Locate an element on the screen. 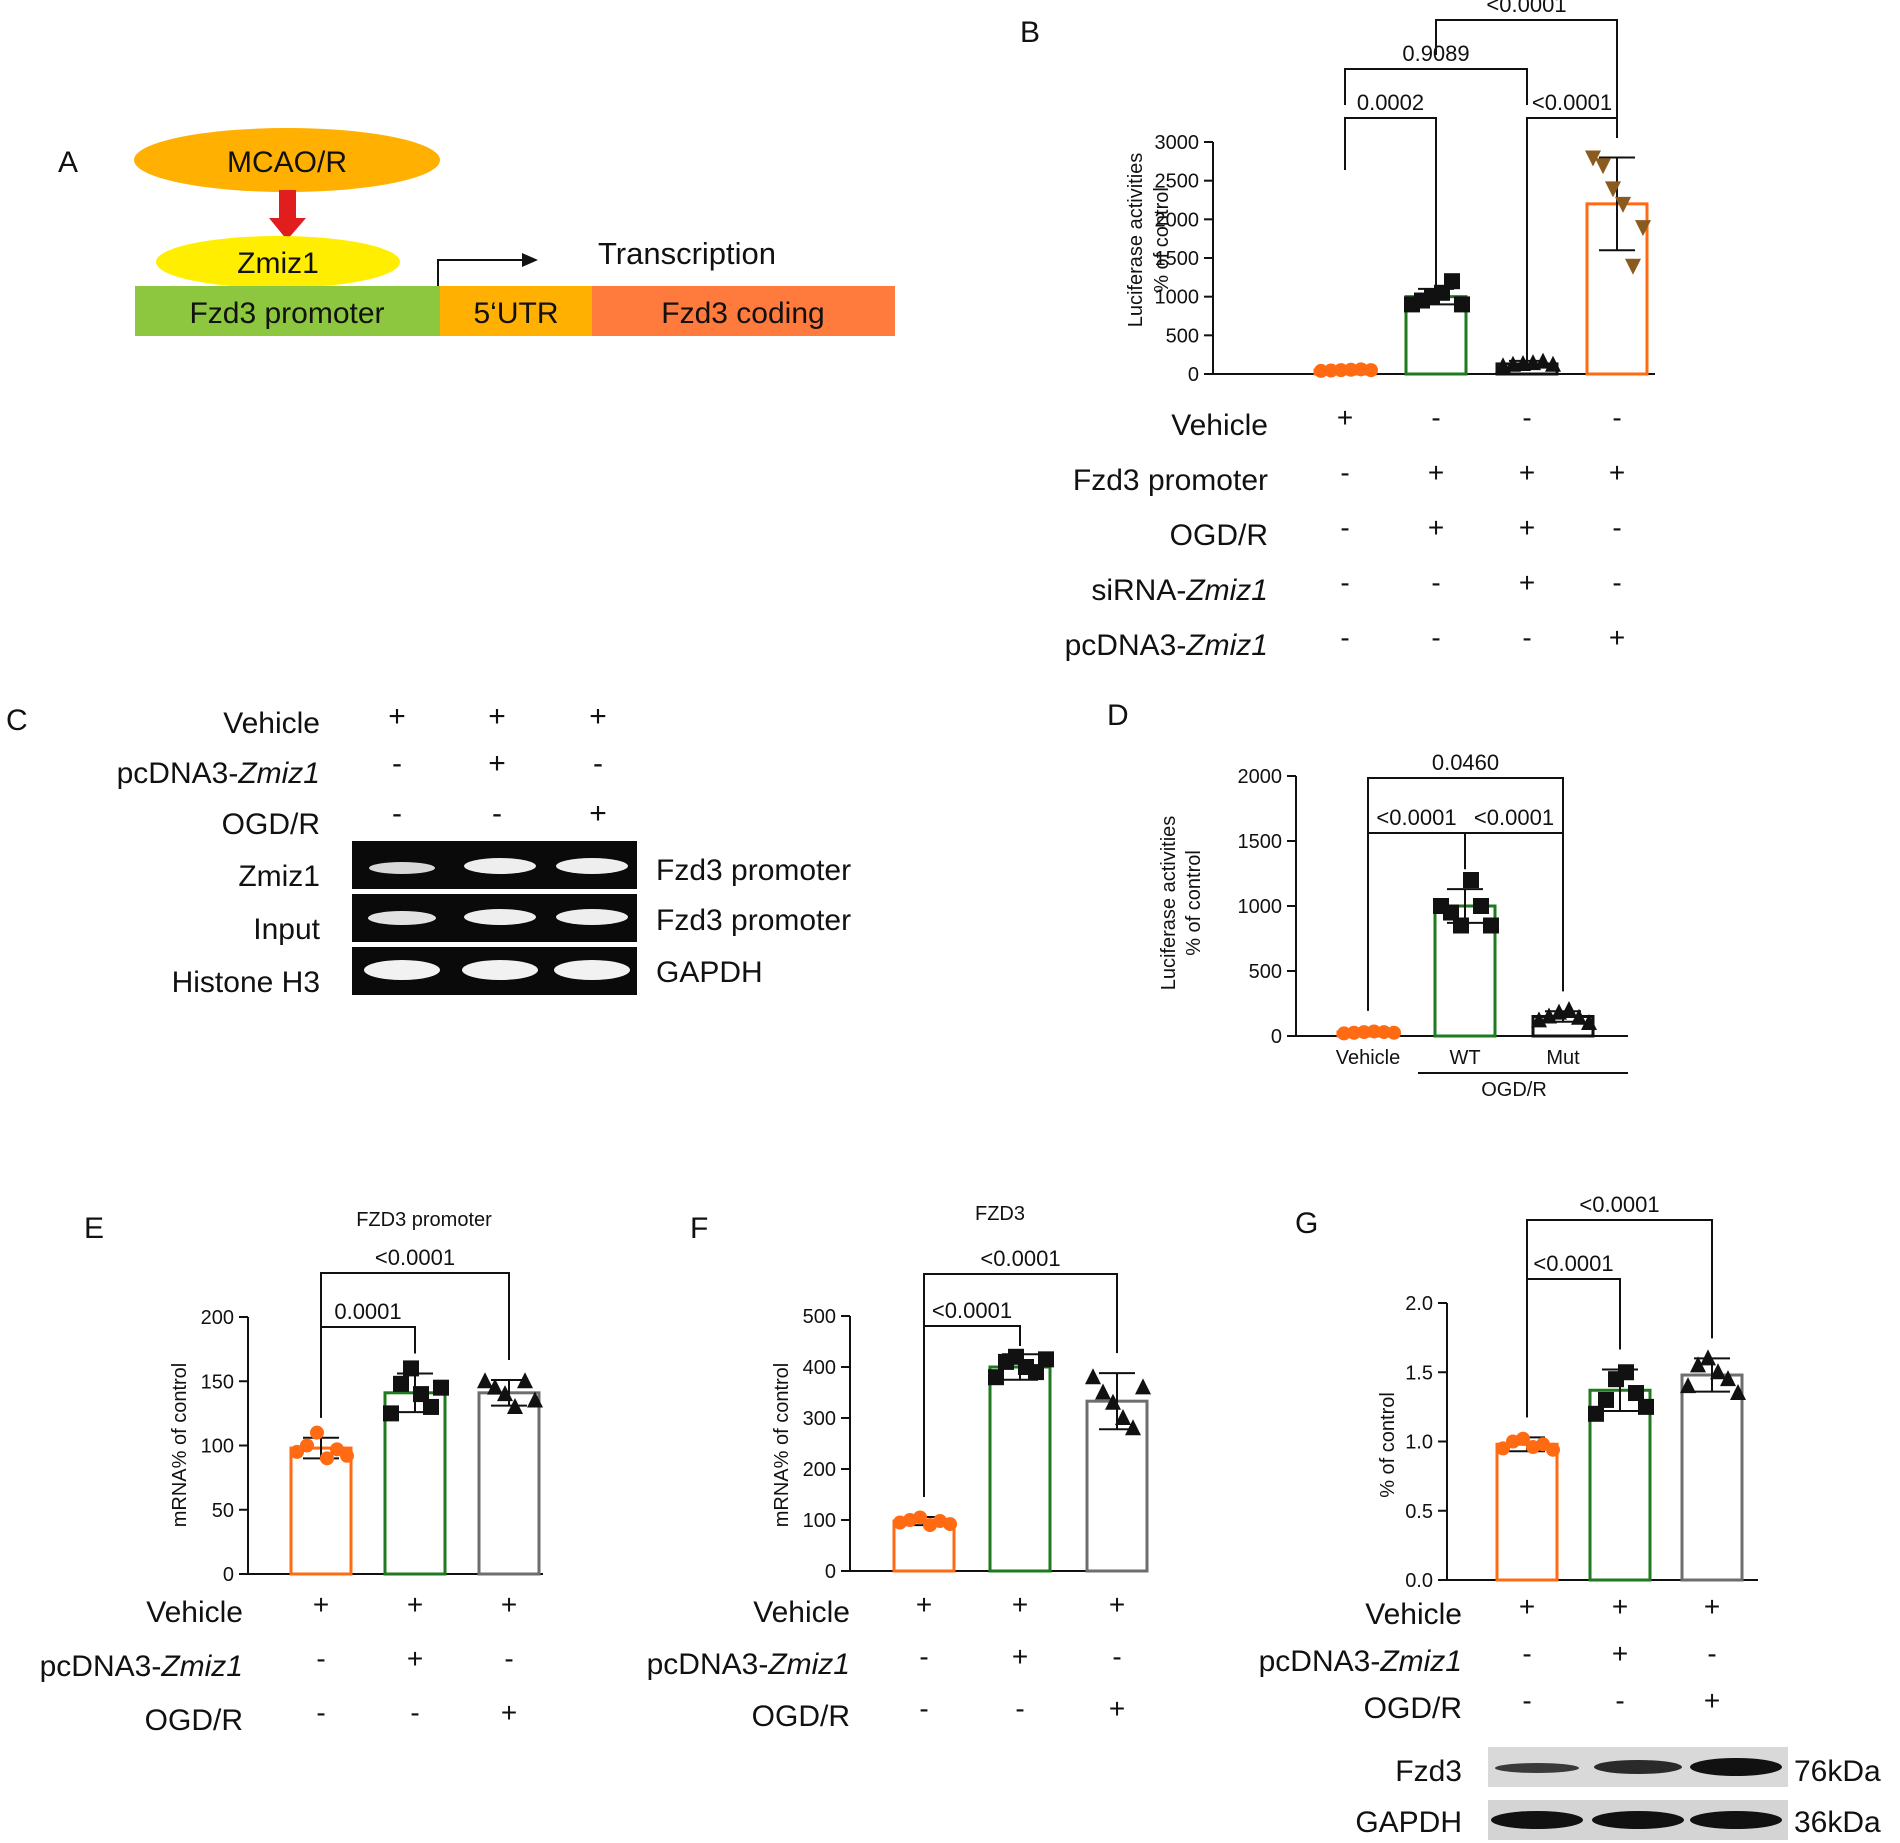 The height and width of the screenshot is (1843, 1900). c-row-label-pcdna3: pcDNA3-Zmiz1 is located at coordinates (218, 773).